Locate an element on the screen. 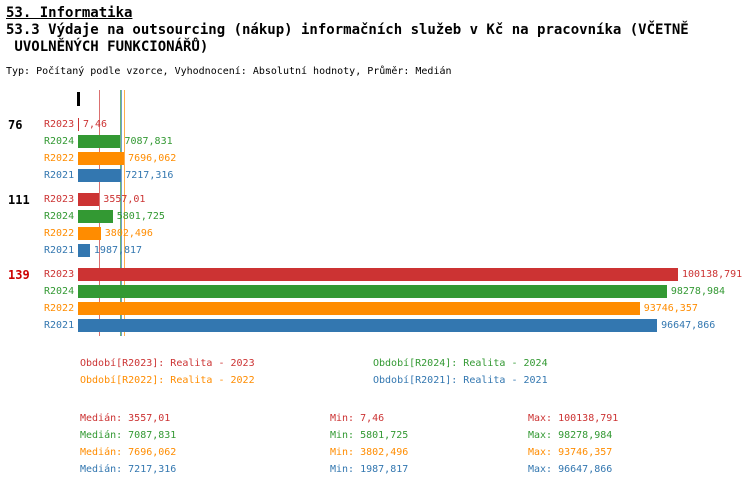 This screenshot has height=498, width=750. bar-row: R2024 7087,831 is located at coordinates (375, 141).